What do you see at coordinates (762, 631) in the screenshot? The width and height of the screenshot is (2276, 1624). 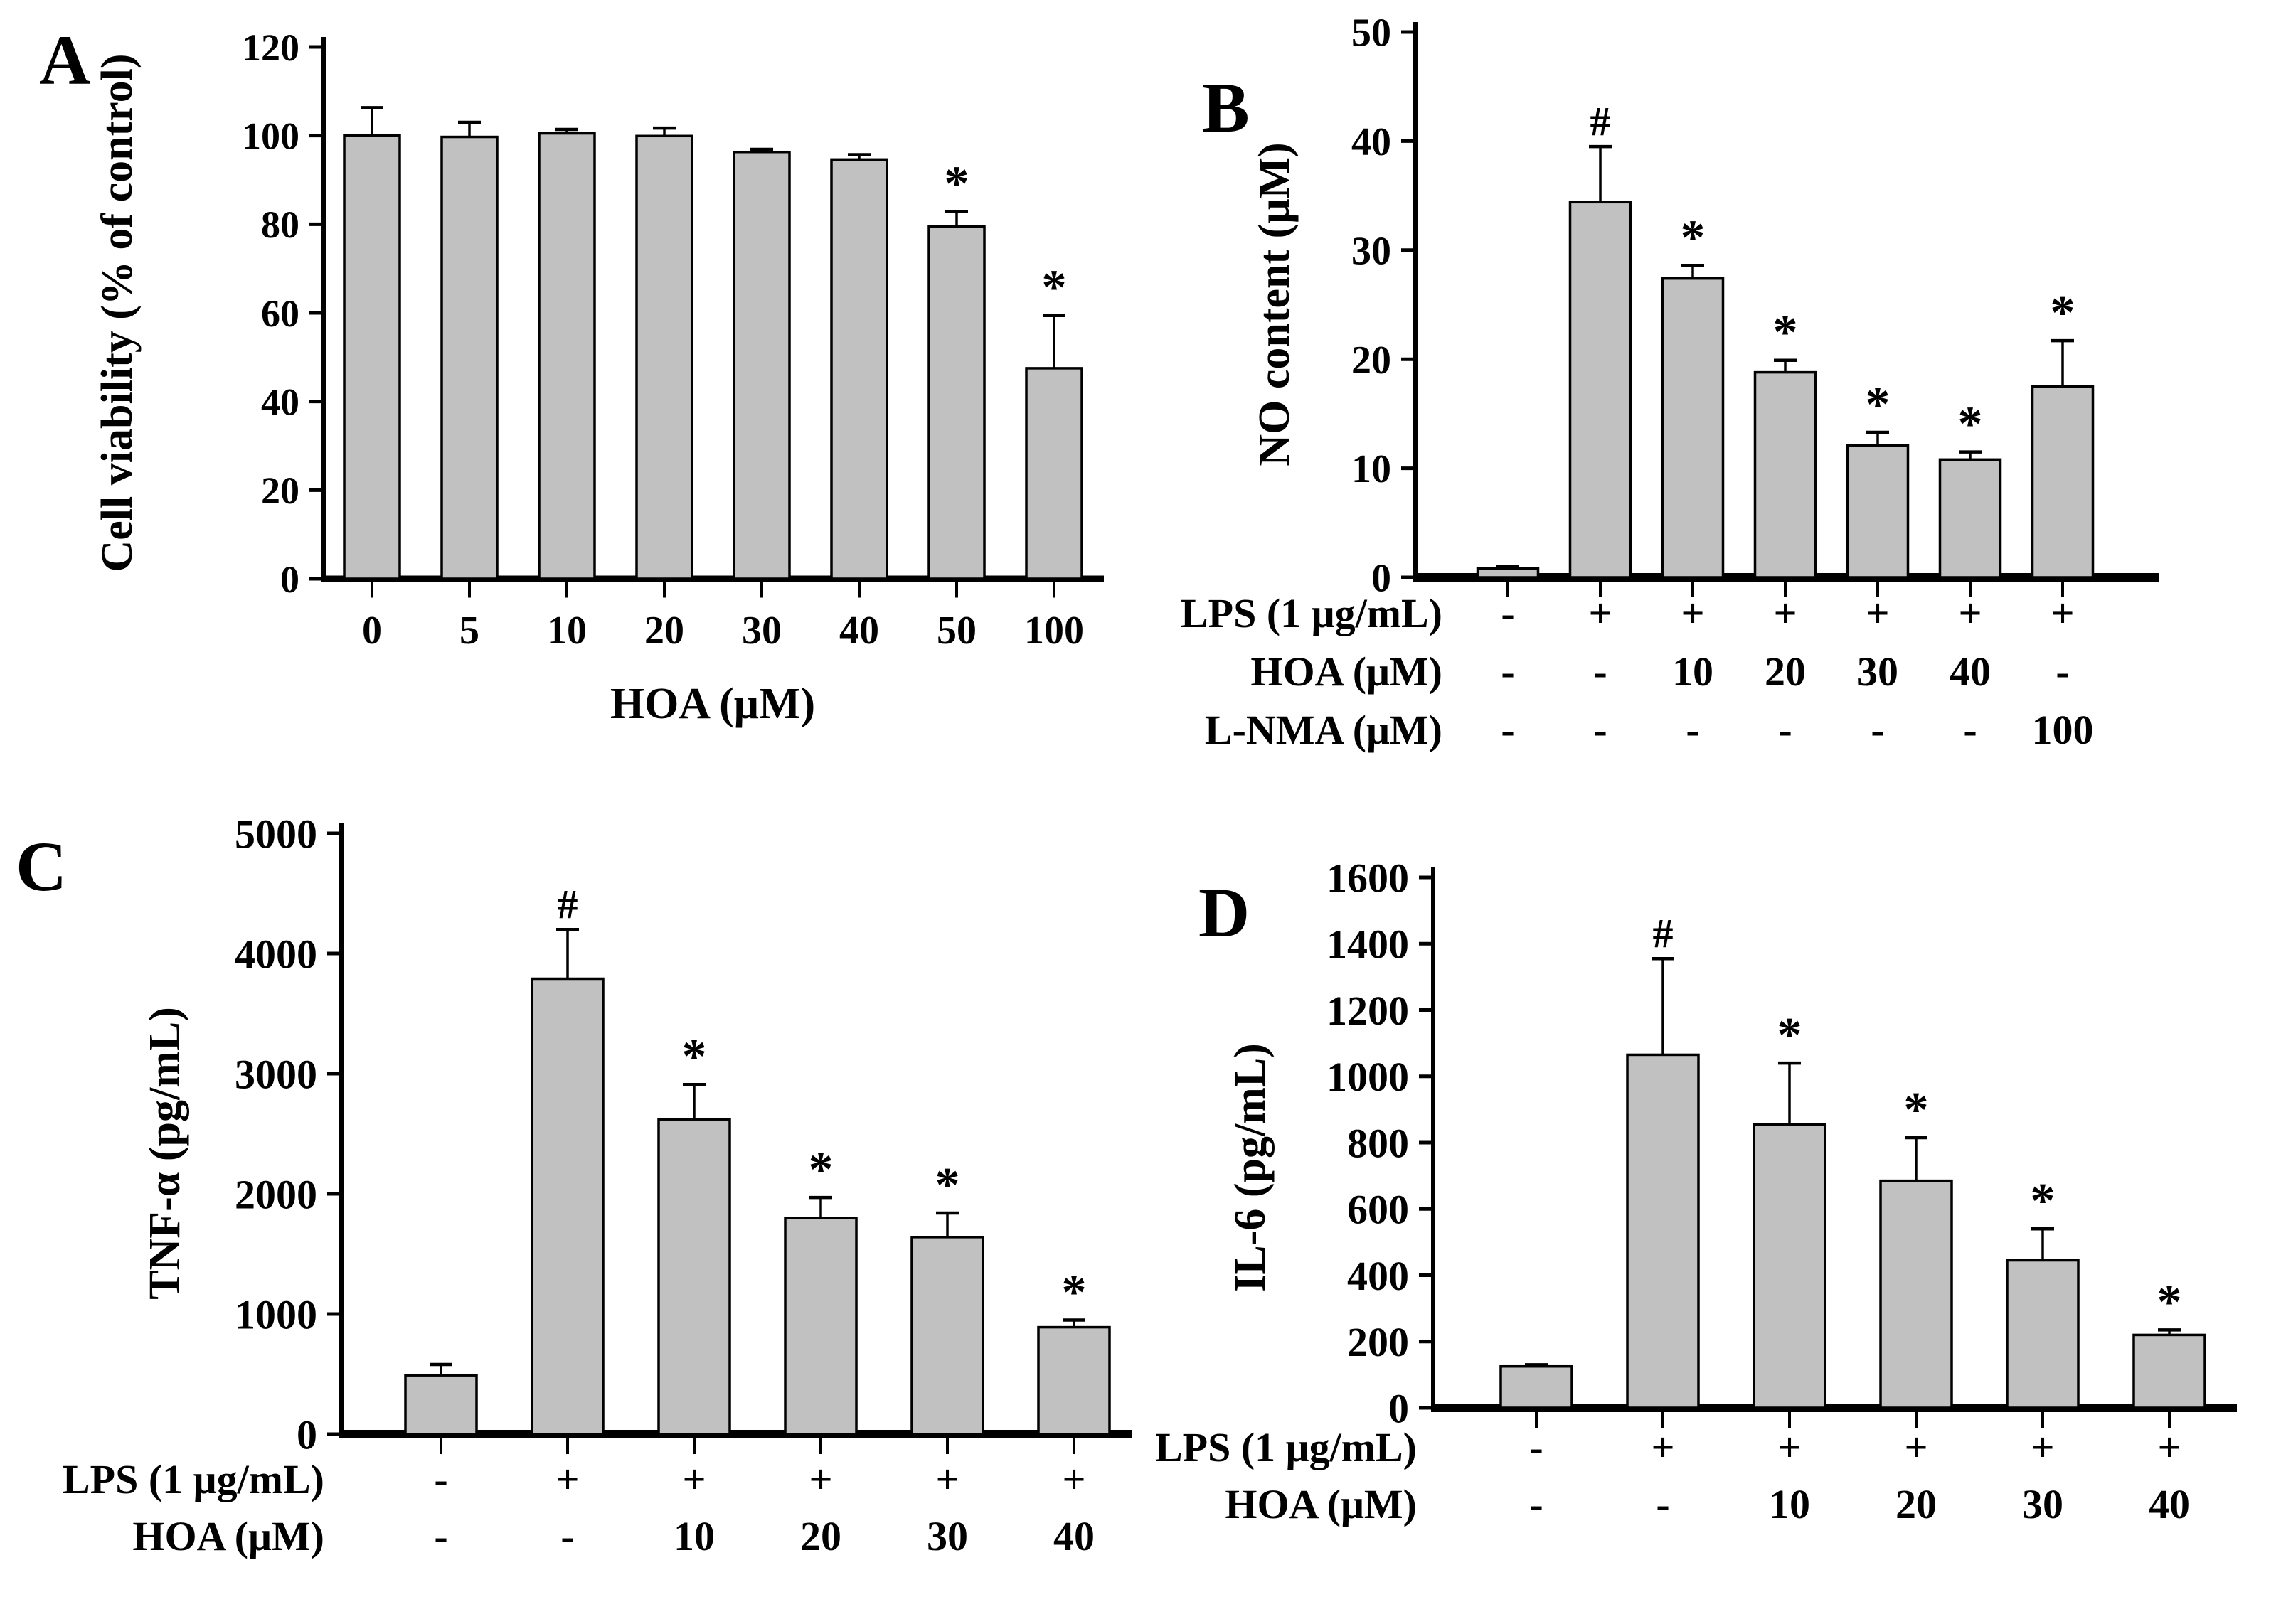 I see `category-label: 30` at bounding box center [762, 631].